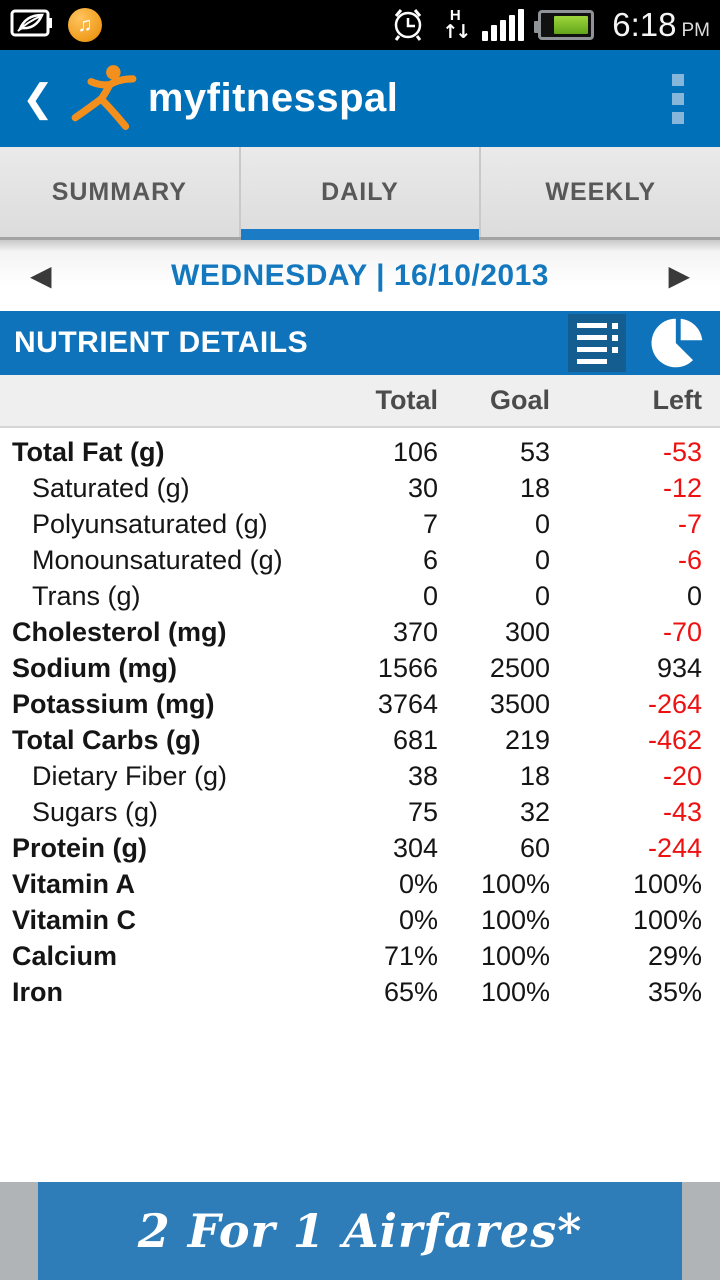 The width and height of the screenshot is (720, 1280). What do you see at coordinates (130, 775) in the screenshot?
I see `nutrient-label: Dietary Fiber (g)` at bounding box center [130, 775].